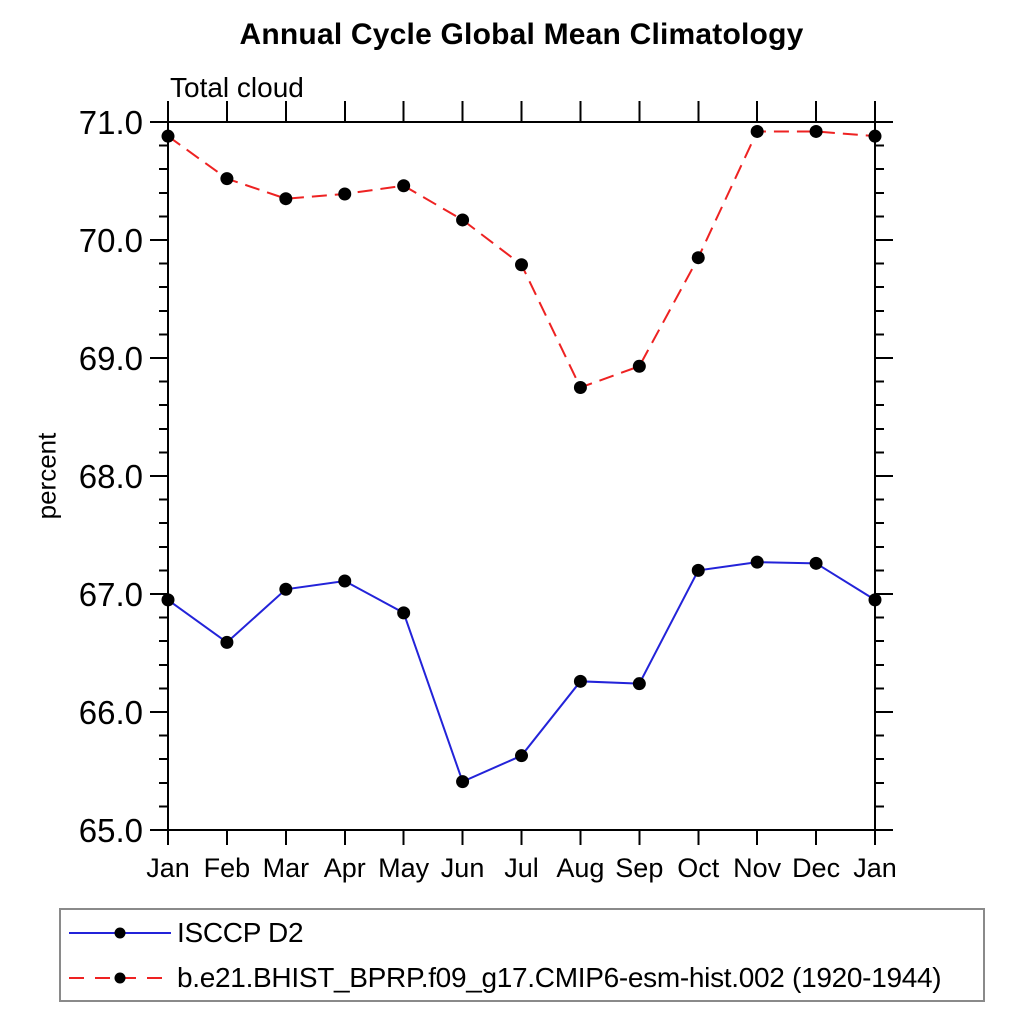 This screenshot has width=1024, height=1024. Describe the element at coordinates (639, 868) in the screenshot. I see `x-tick-label: Sep` at that location.